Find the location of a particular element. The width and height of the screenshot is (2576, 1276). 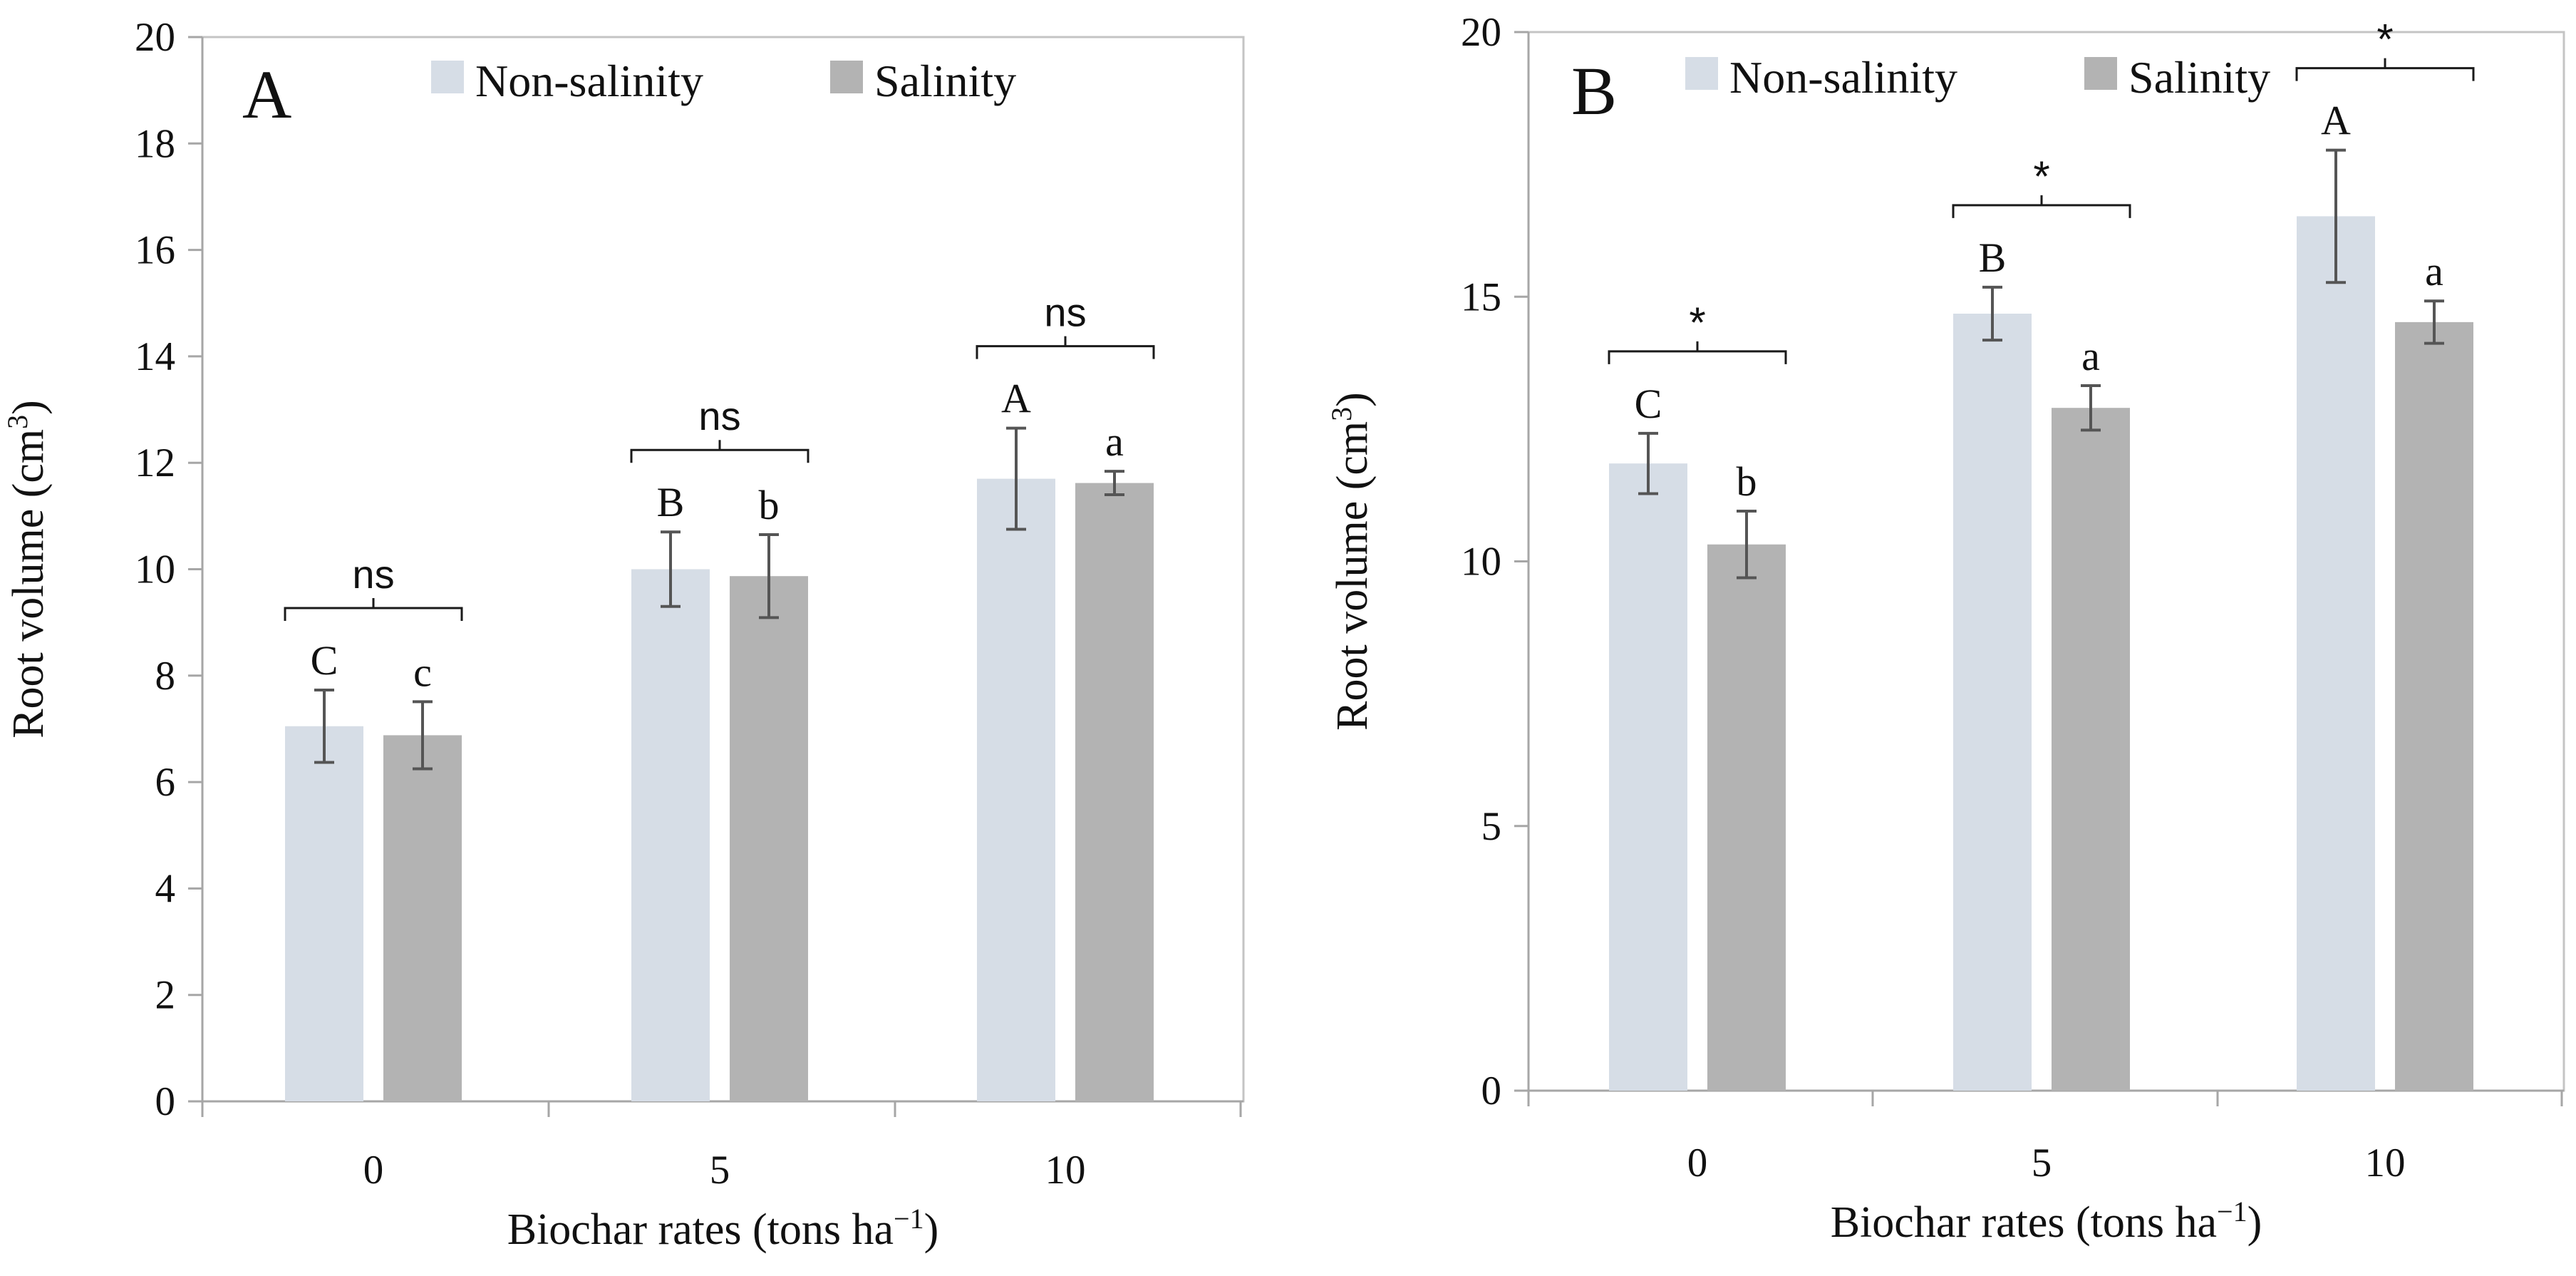

panel-label: A is located at coordinates (266, 95).